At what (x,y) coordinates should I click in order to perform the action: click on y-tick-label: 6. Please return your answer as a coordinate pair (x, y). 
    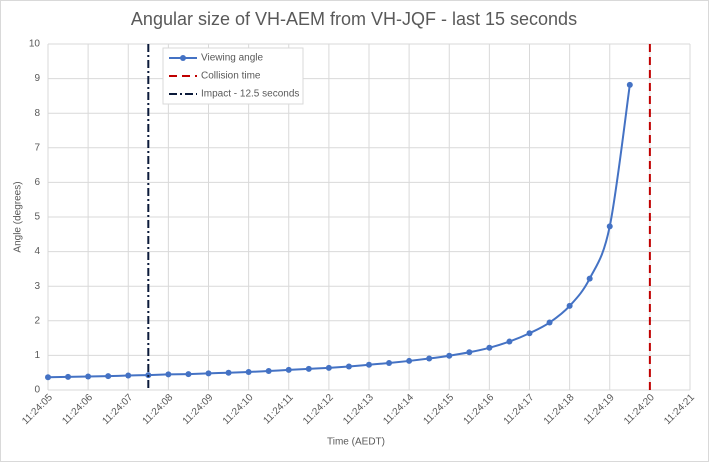
    Looking at the image, I should click on (37, 182).